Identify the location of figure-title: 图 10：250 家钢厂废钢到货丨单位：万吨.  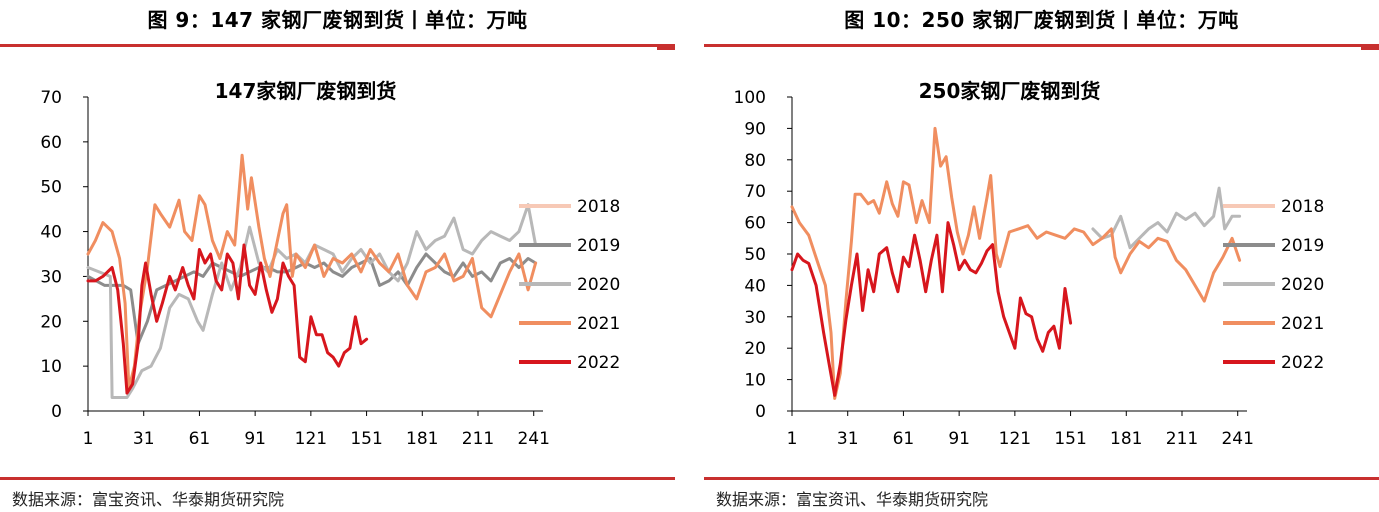
(1041, 20).